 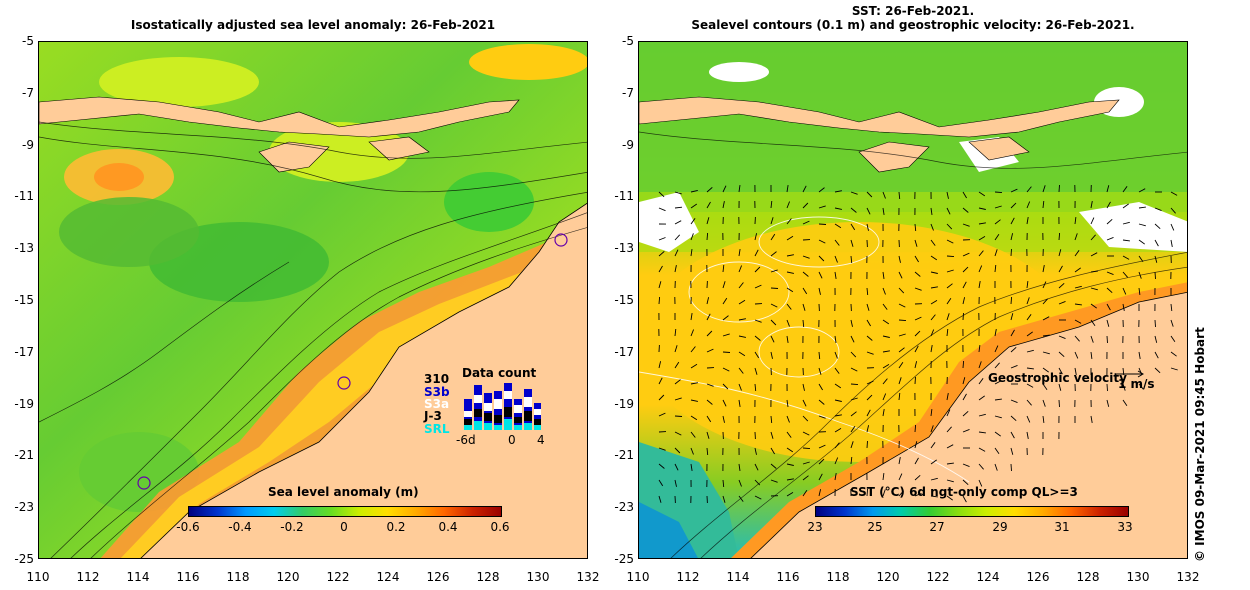 What do you see at coordinates (502, 406) in the screenshot?
I see `histogram-bars` at bounding box center [502, 406].